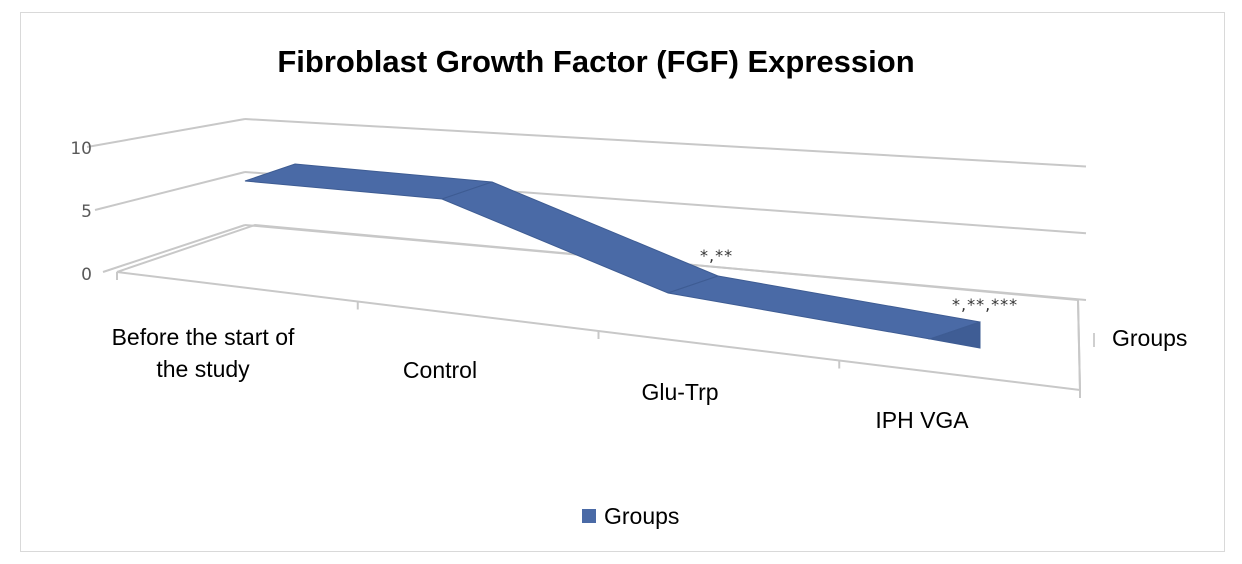 This screenshot has height=564, width=1242. I want to click on legend: Groups, so click(630, 516).